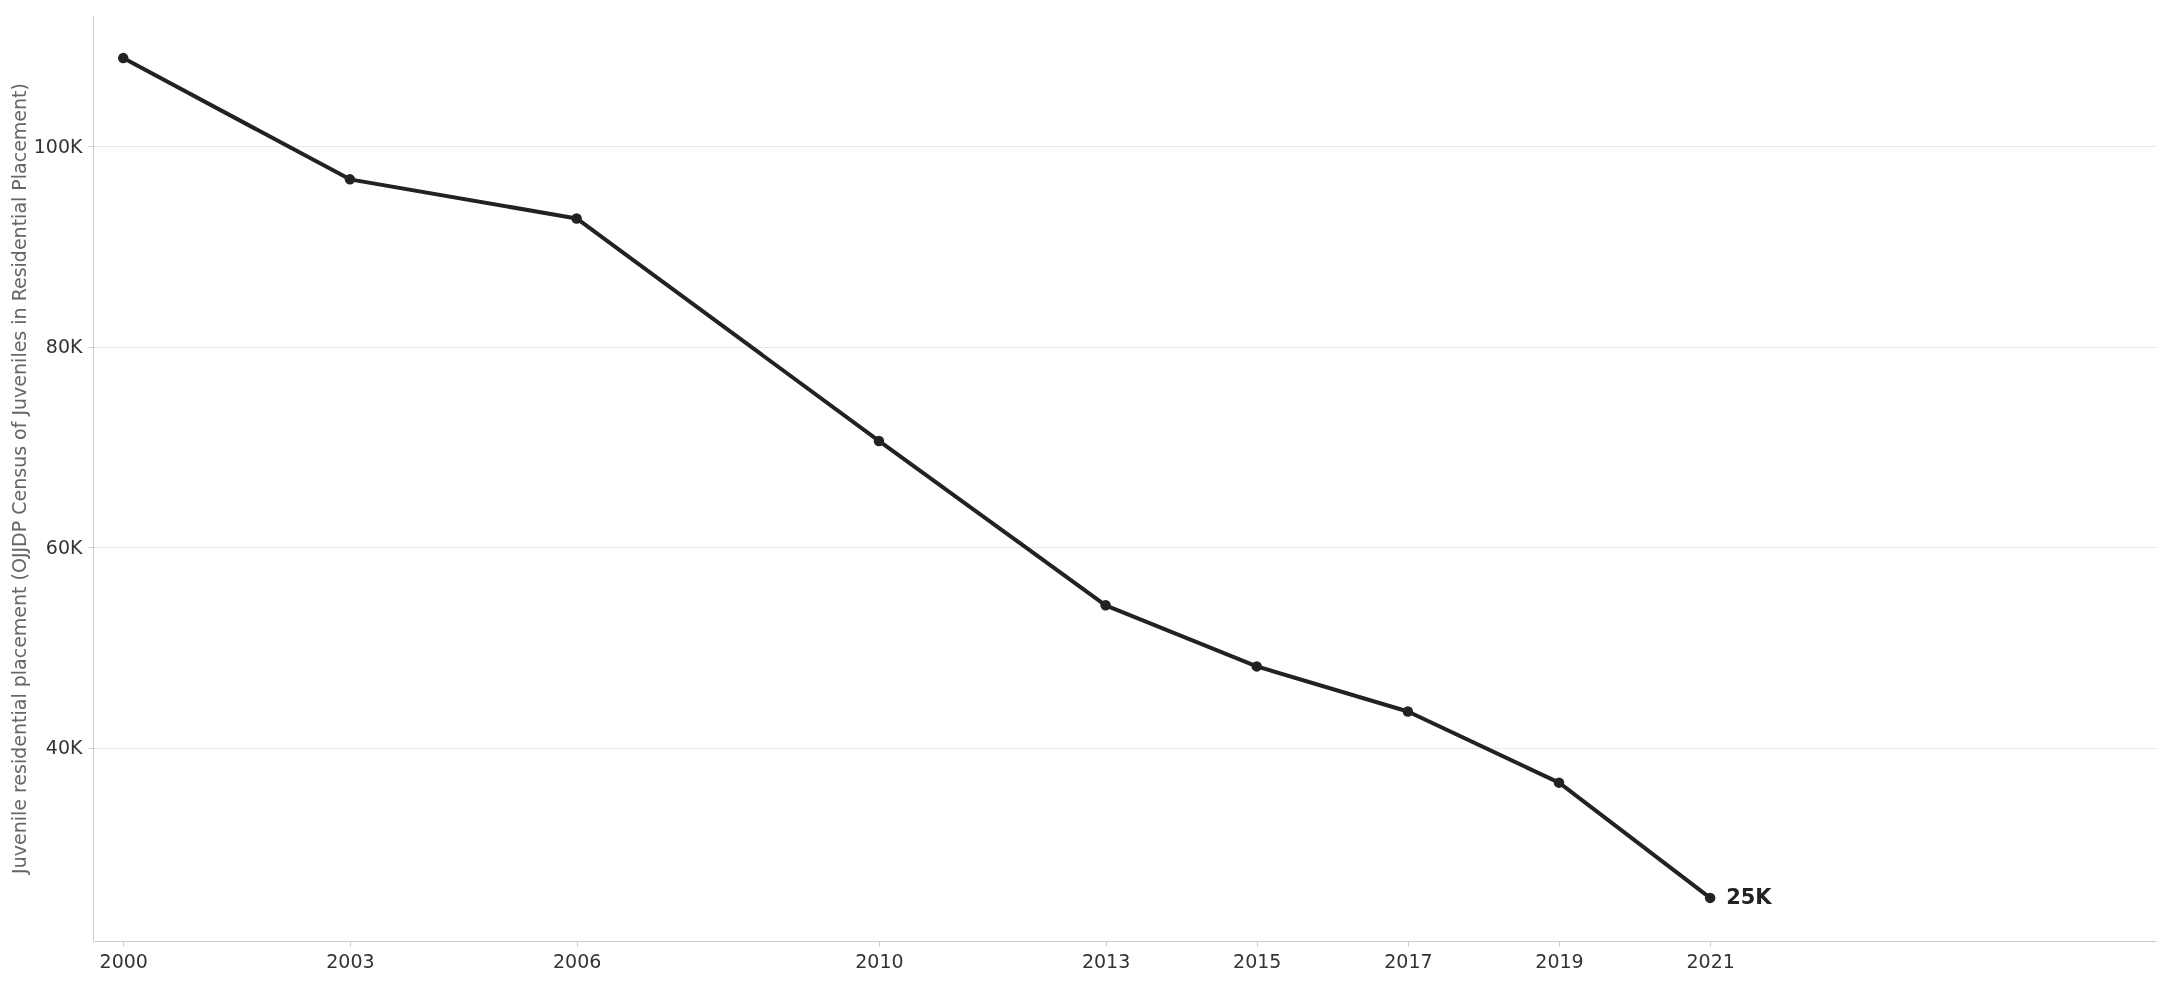 The width and height of the screenshot is (2181, 981). Describe the element at coordinates (879, 960) in the screenshot. I see `x-tick-label: 2010` at that location.